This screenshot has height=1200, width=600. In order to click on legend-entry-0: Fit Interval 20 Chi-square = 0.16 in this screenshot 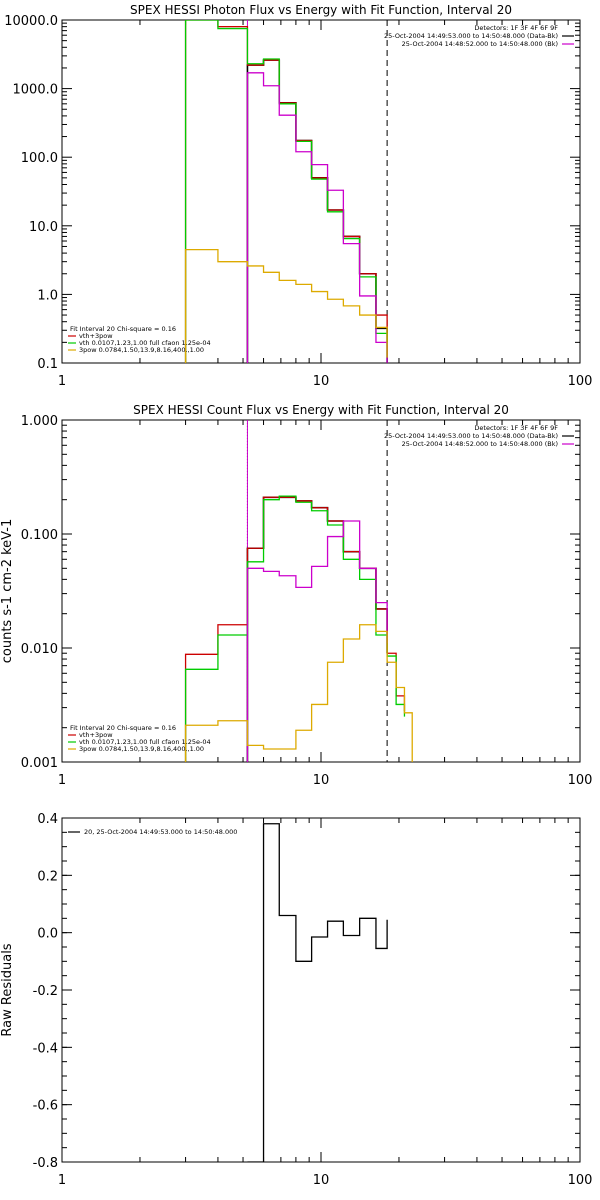, I will do `click(123, 329)`.